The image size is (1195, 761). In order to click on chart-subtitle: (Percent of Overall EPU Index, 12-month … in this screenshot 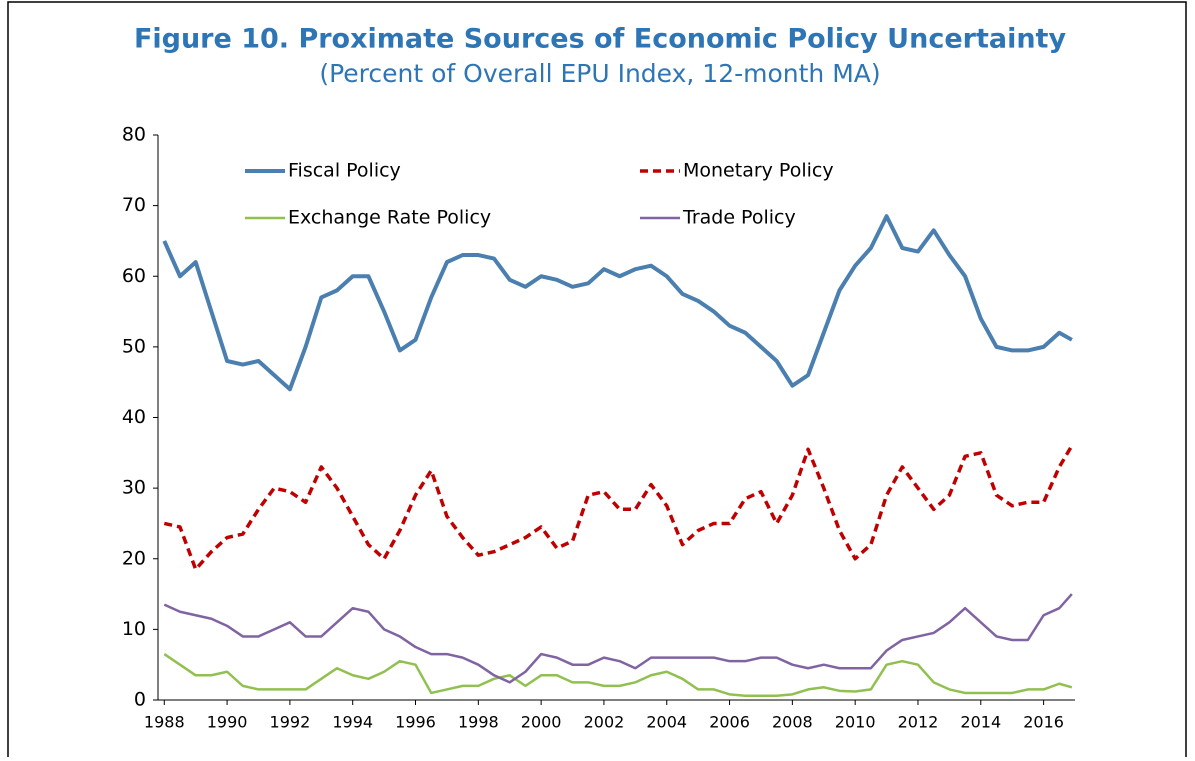, I will do `click(599, 73)`.